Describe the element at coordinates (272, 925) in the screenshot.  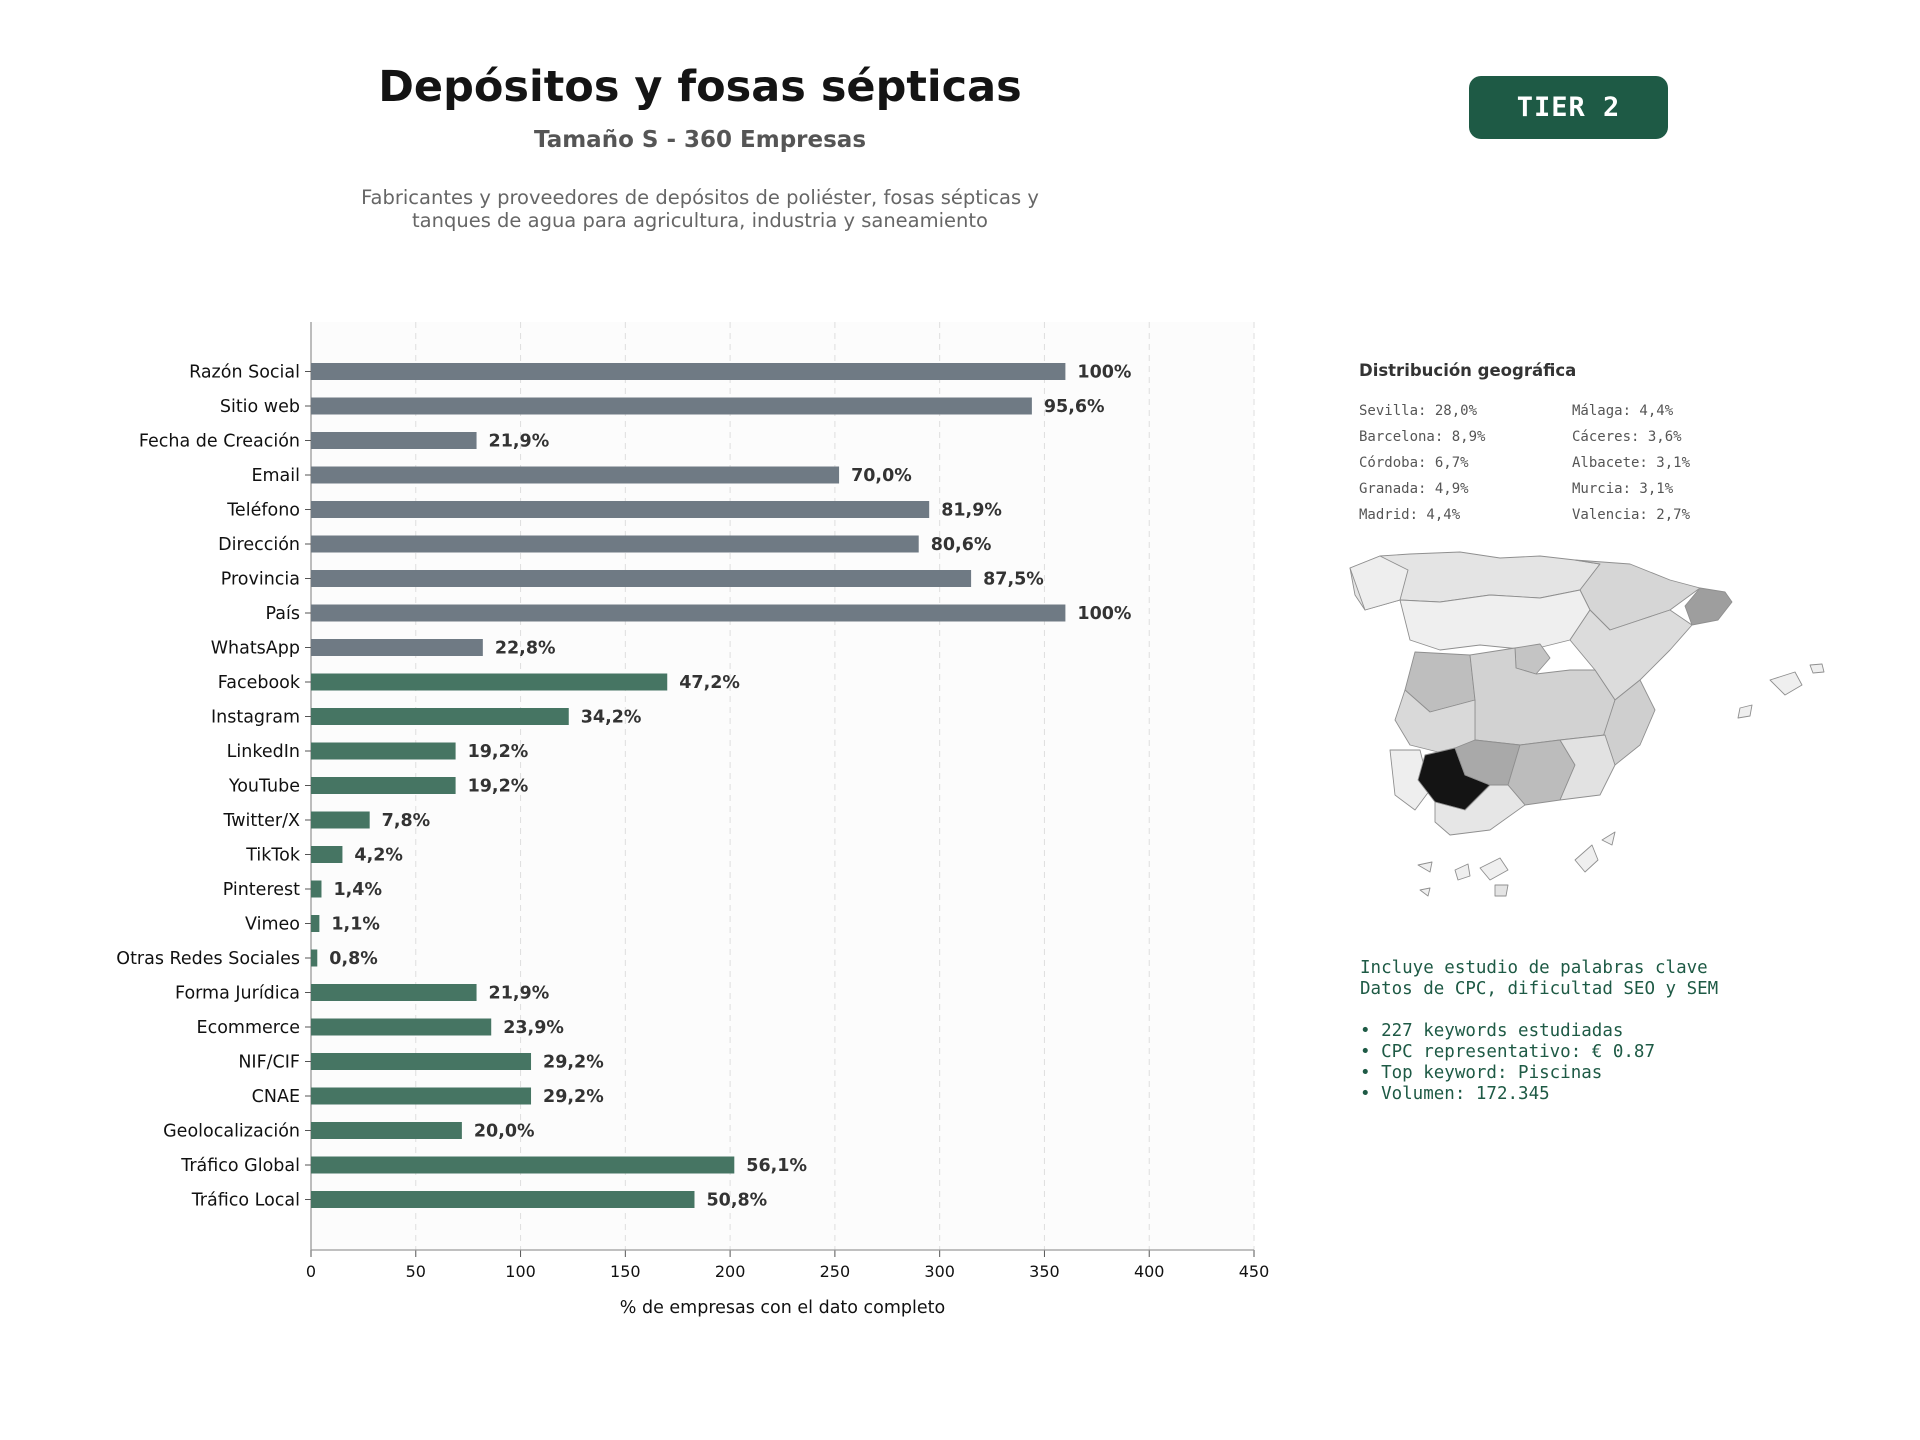
I see `y-tick-label: Vimeo` at that location.